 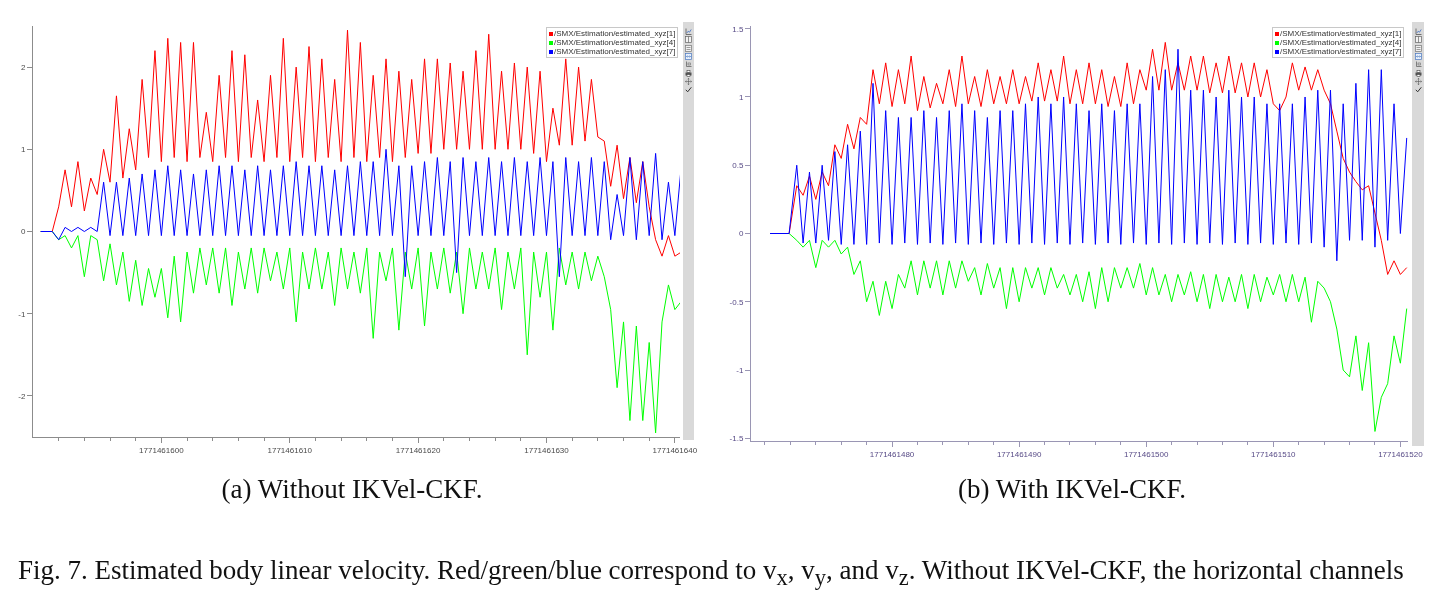 I want to click on x-tick-label: 1771461610, so click(x=290, y=450).